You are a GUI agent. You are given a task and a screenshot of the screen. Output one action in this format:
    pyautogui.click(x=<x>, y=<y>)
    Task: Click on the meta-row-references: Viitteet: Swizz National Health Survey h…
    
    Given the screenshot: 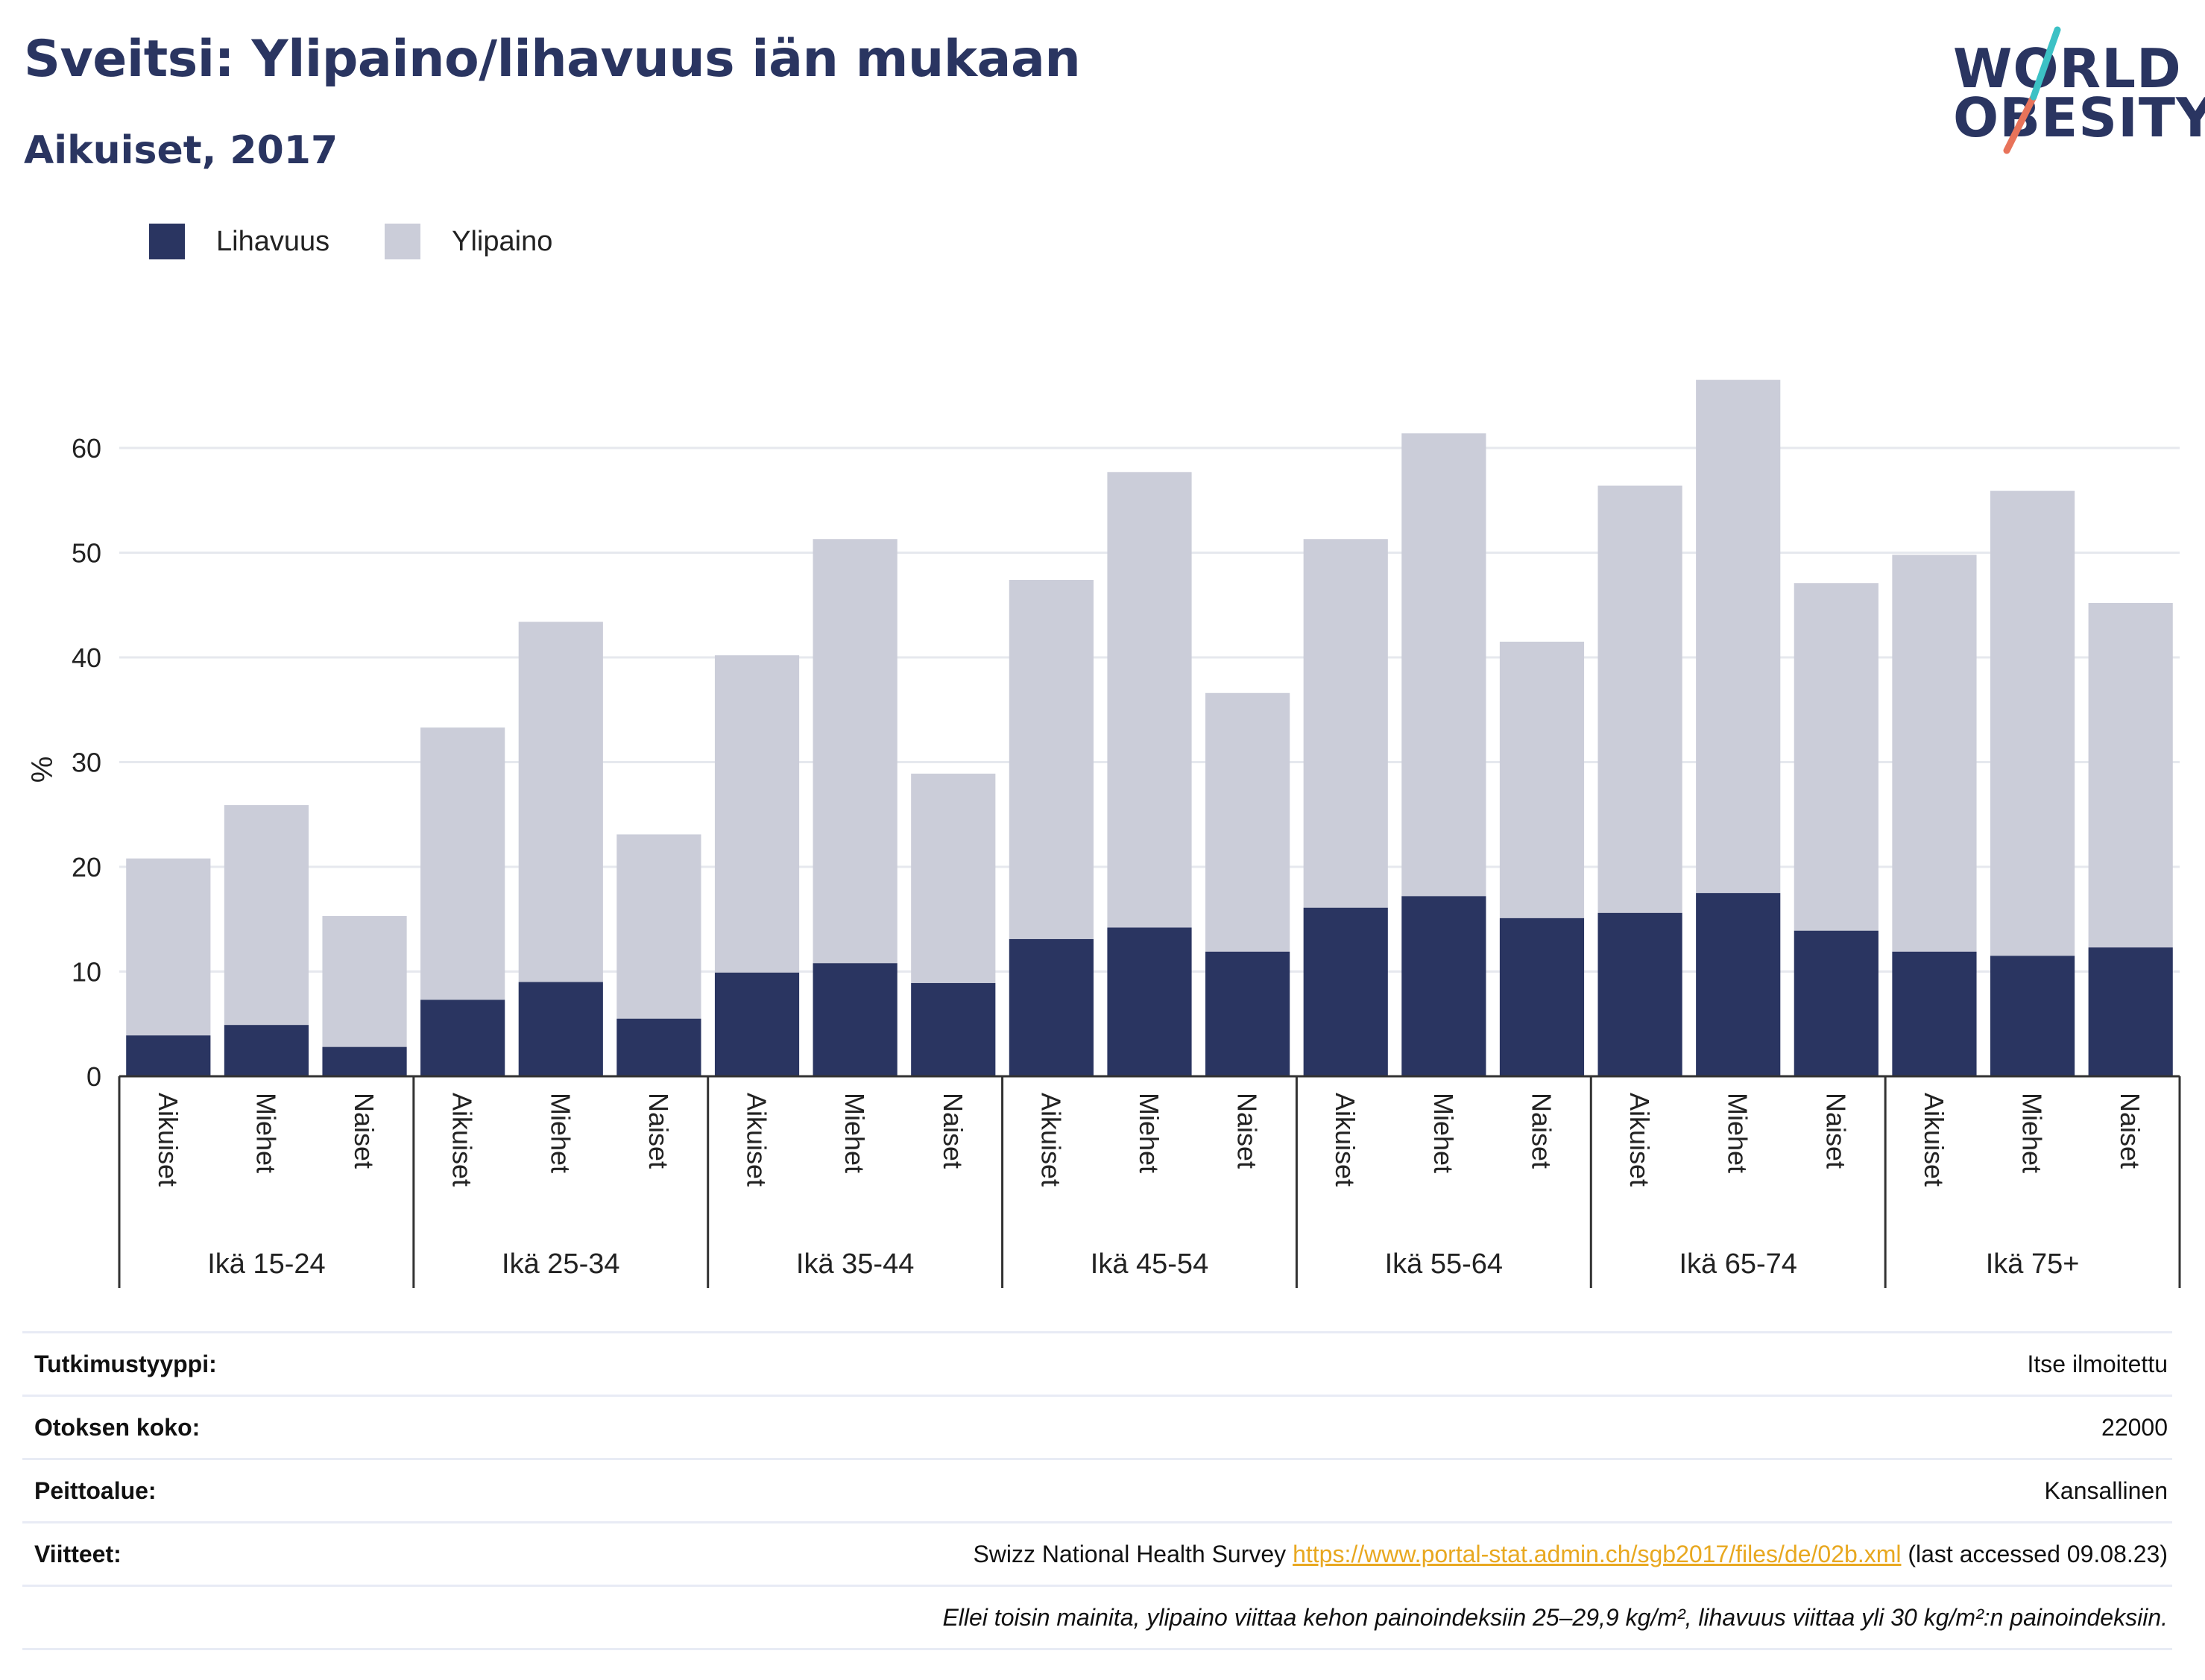 What is the action you would take?
    pyautogui.click(x=1097, y=1553)
    